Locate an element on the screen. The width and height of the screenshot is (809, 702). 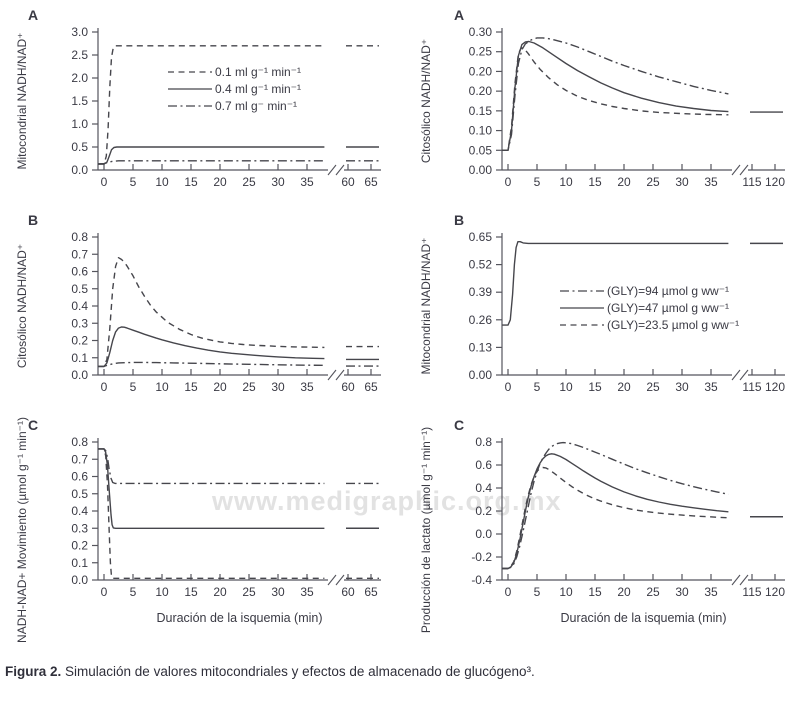
y-tick-label: 0.30 is located at coordinates (481, 32).